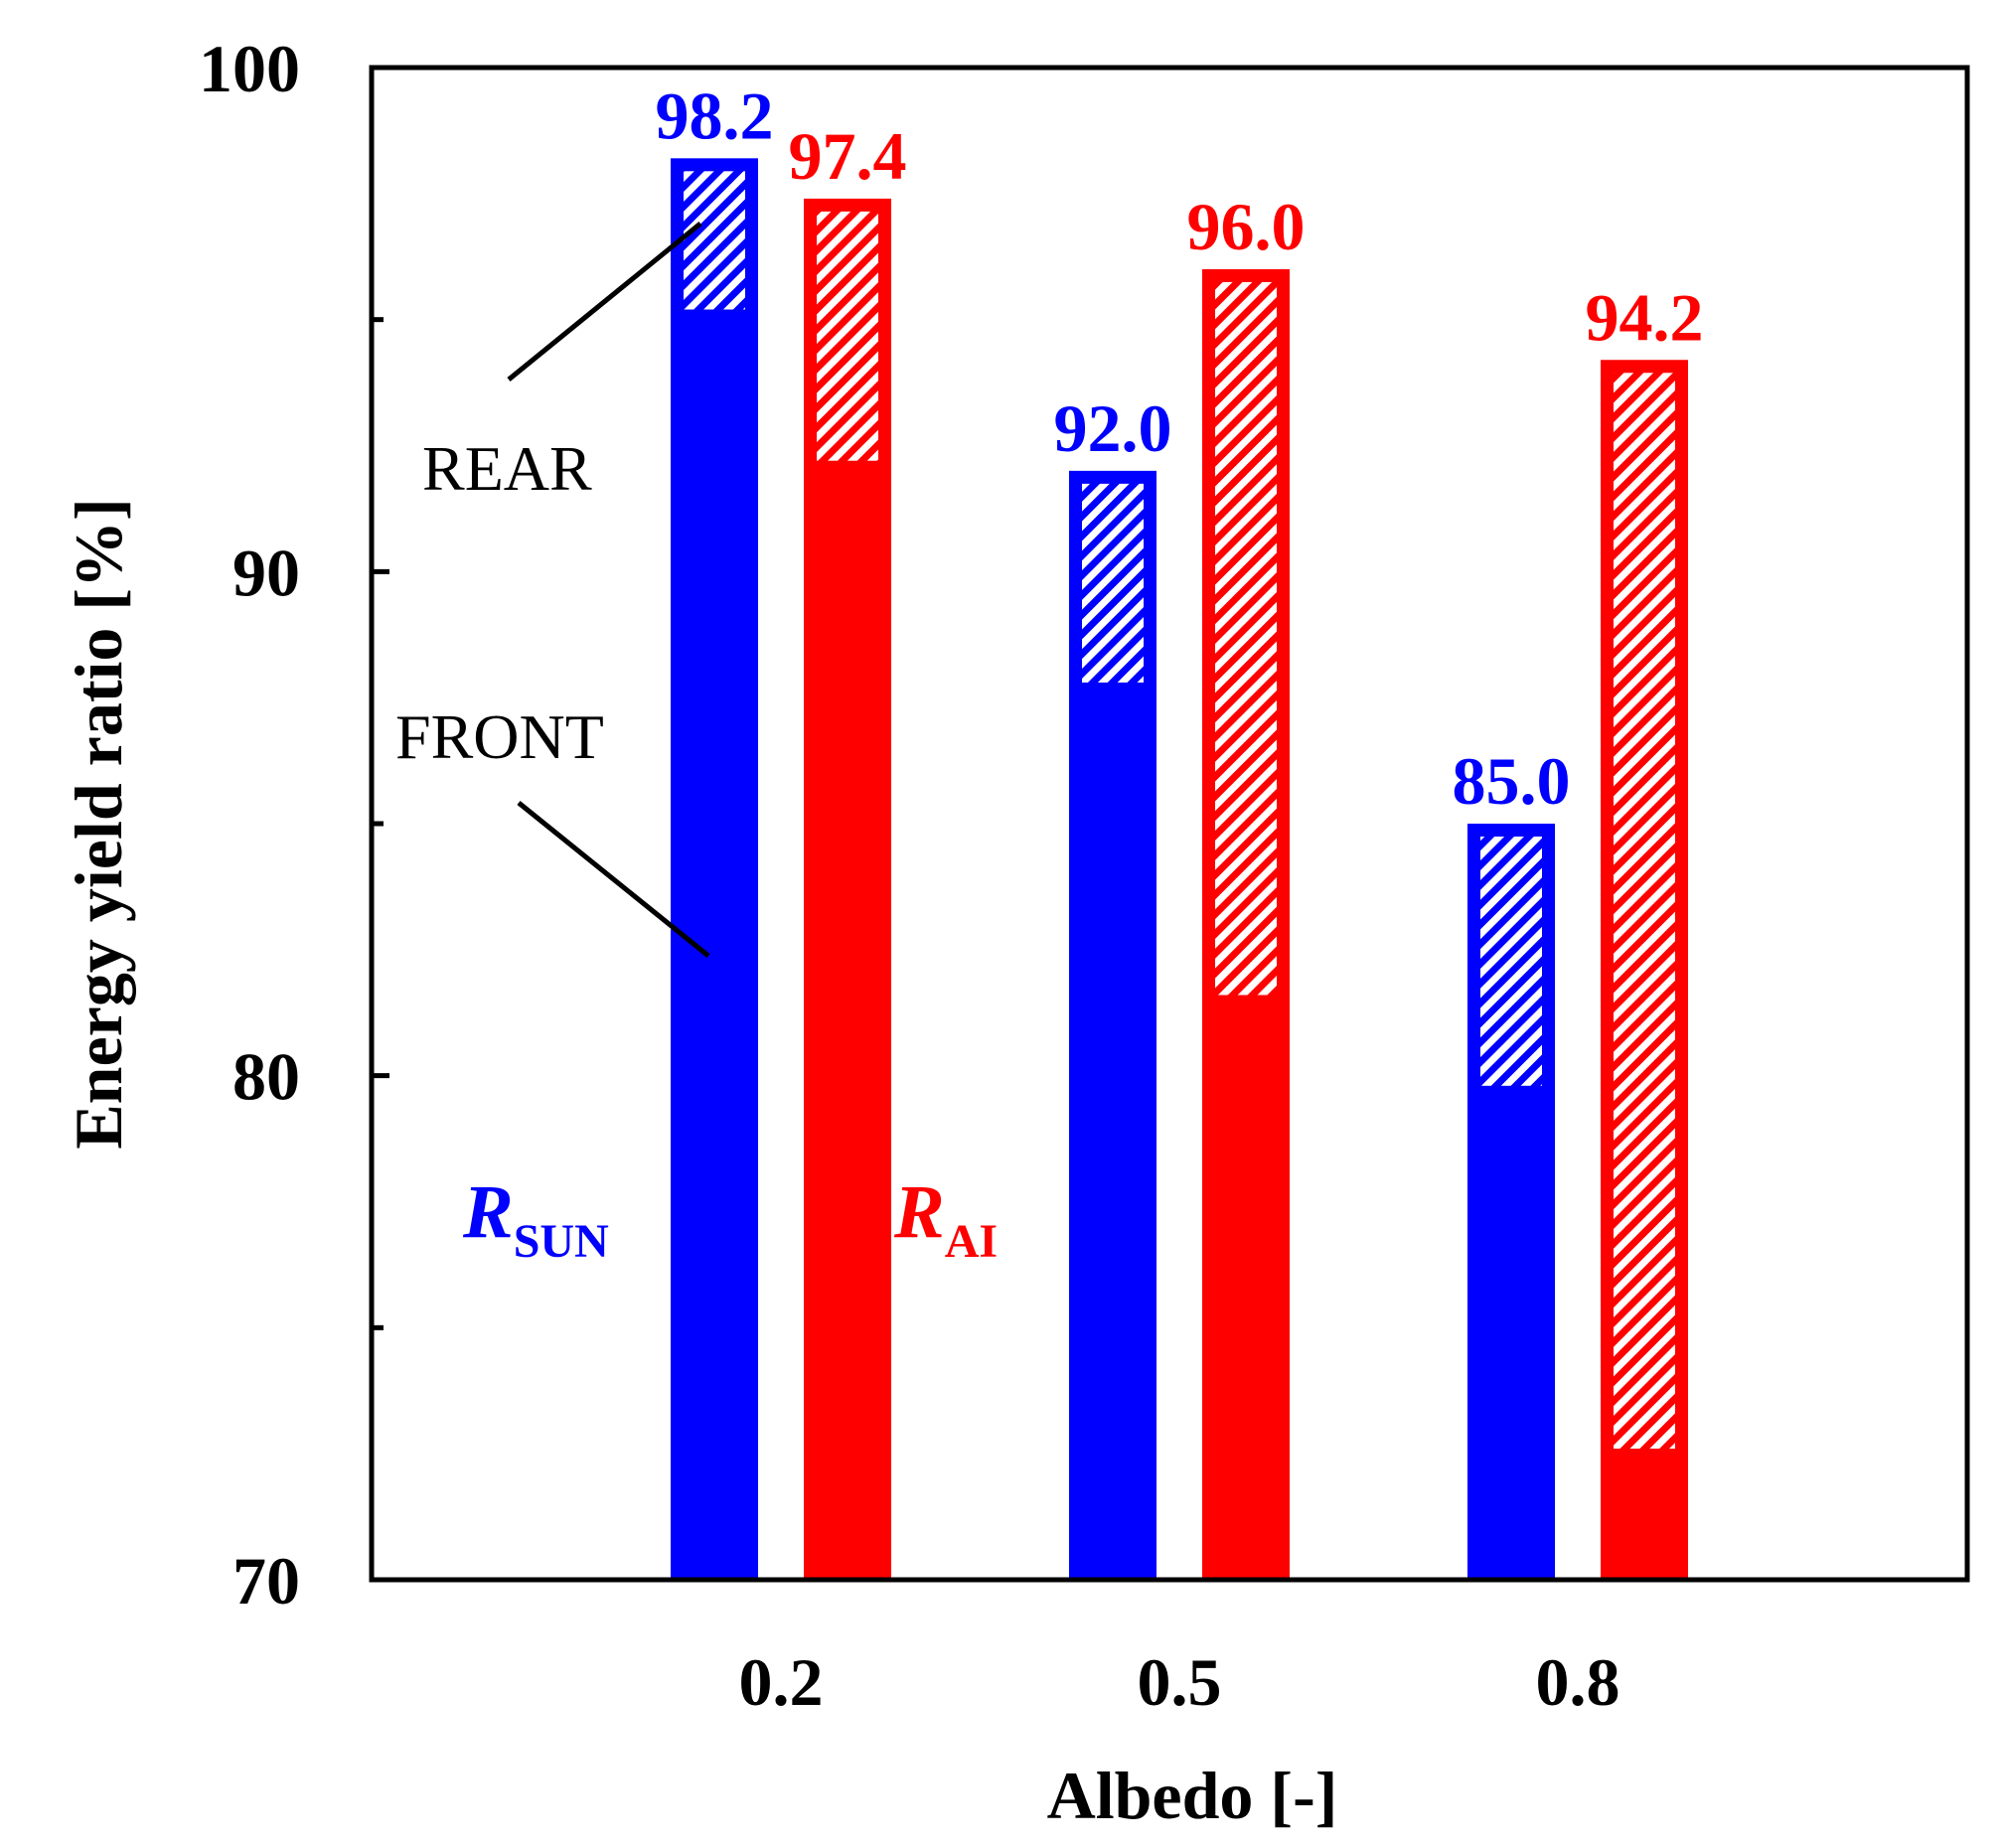 The image size is (2004, 1848). I want to click on y-tick-label-90: 90, so click(266, 572).